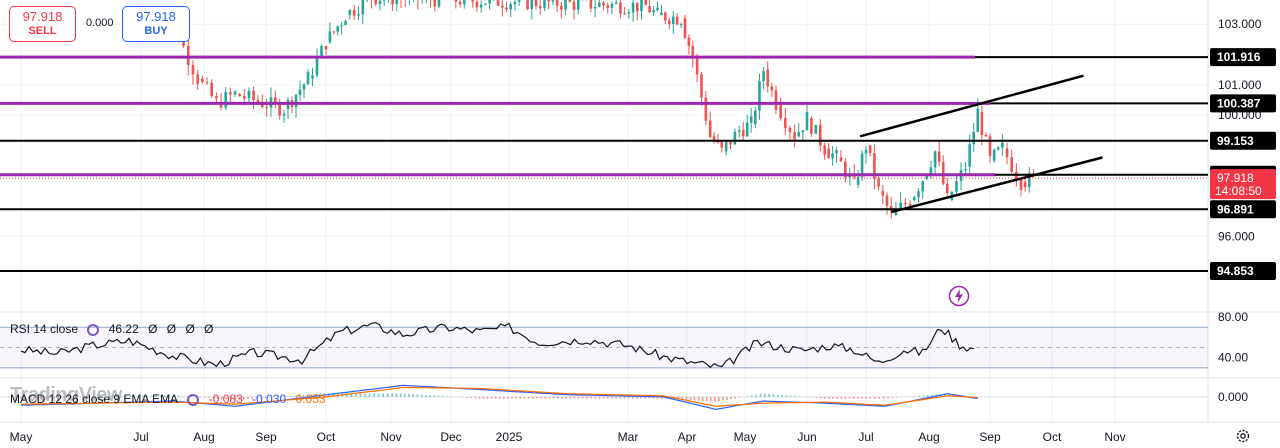 The image size is (1280, 448). What do you see at coordinates (156, 24) in the screenshot?
I see `buy-button: 97.918 BUY` at bounding box center [156, 24].